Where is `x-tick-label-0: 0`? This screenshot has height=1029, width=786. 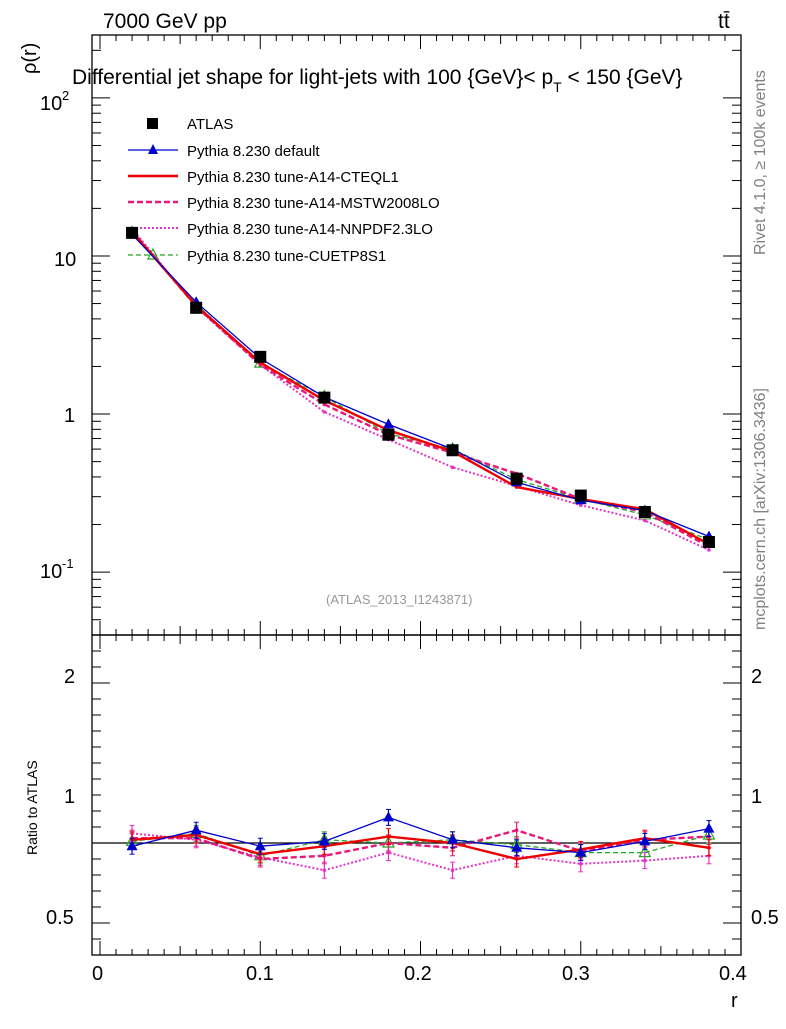 x-tick-label-0: 0 is located at coordinates (97, 974).